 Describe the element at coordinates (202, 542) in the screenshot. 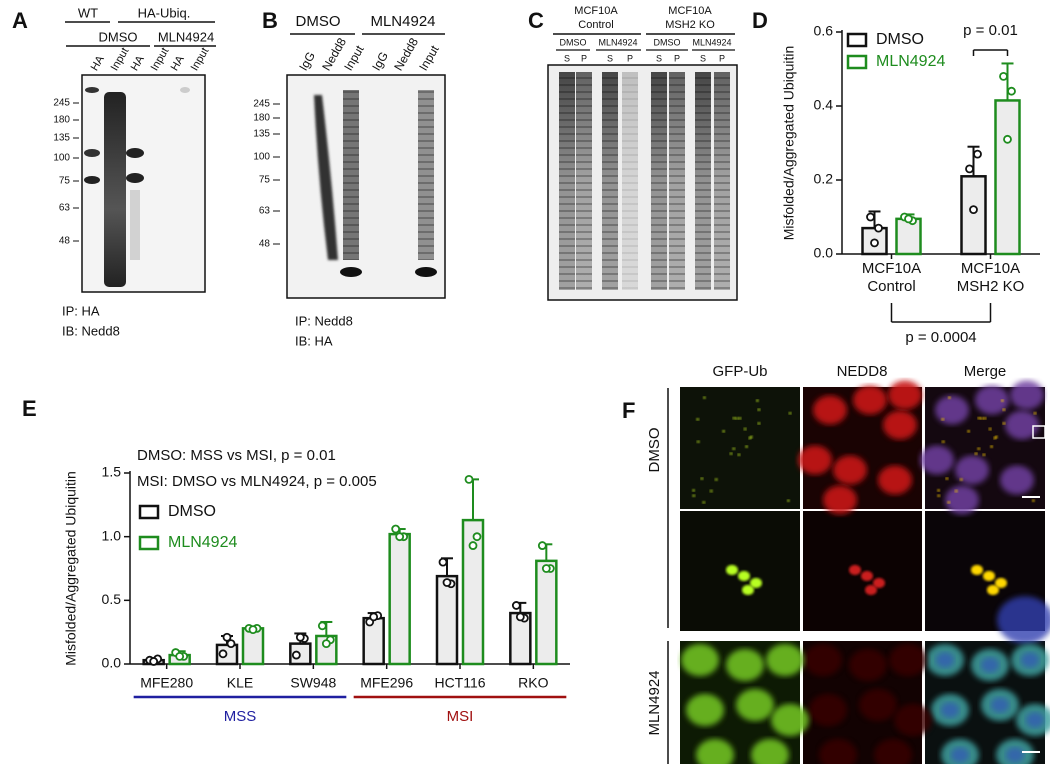

I see `legend-label: MLN4924` at that location.